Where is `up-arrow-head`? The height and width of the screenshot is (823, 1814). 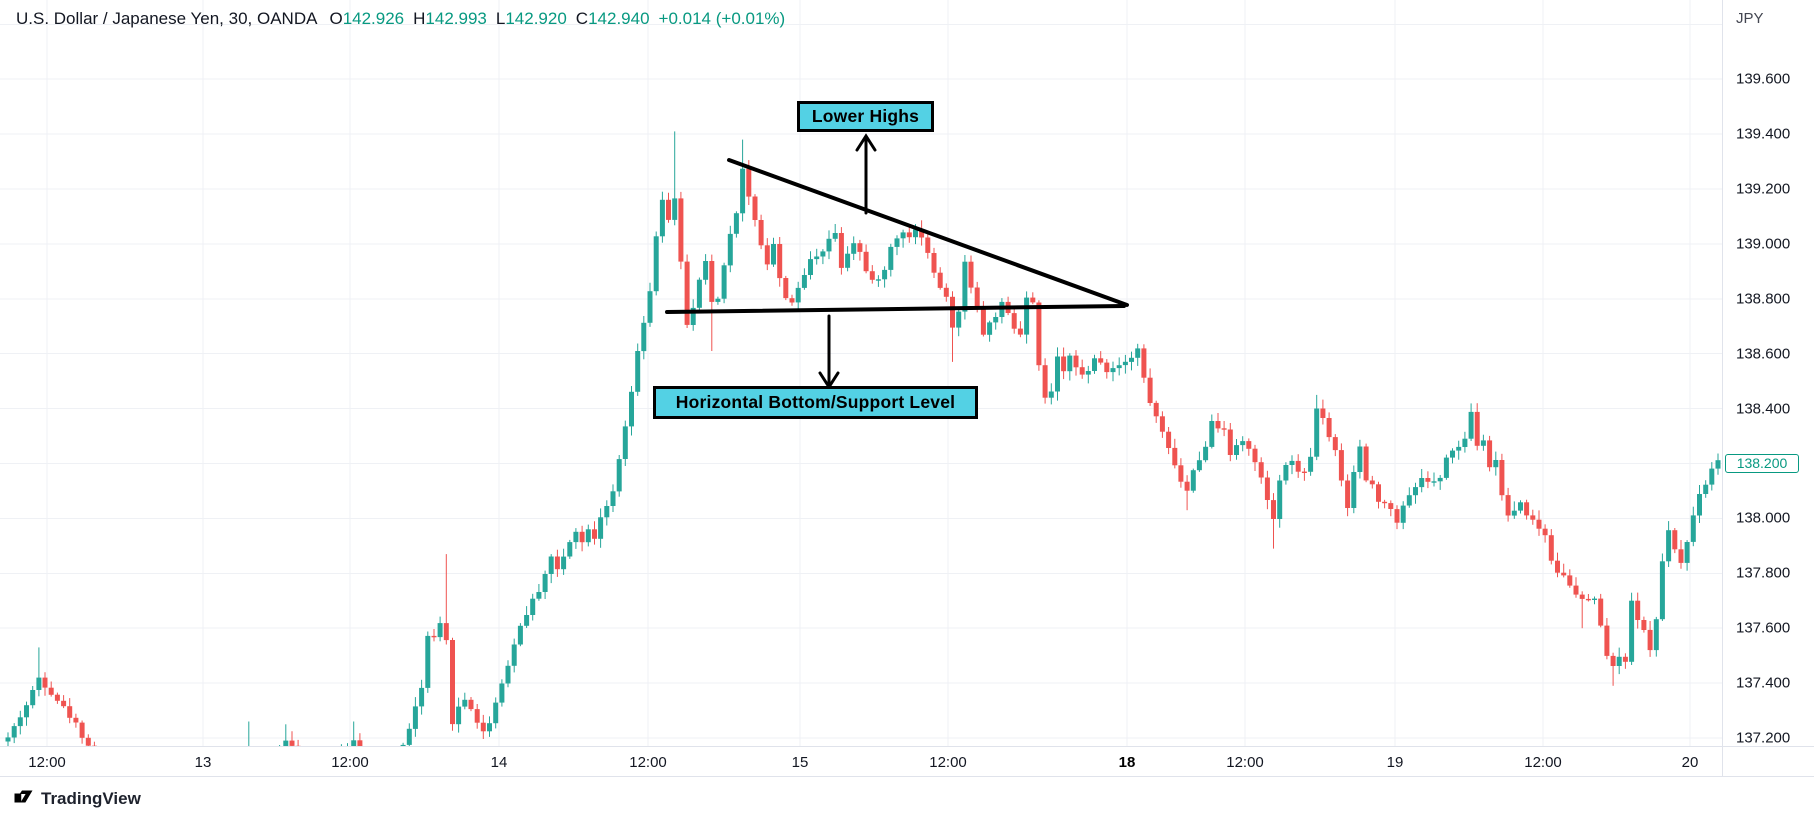
up-arrow-head is located at coordinates (866, 142).